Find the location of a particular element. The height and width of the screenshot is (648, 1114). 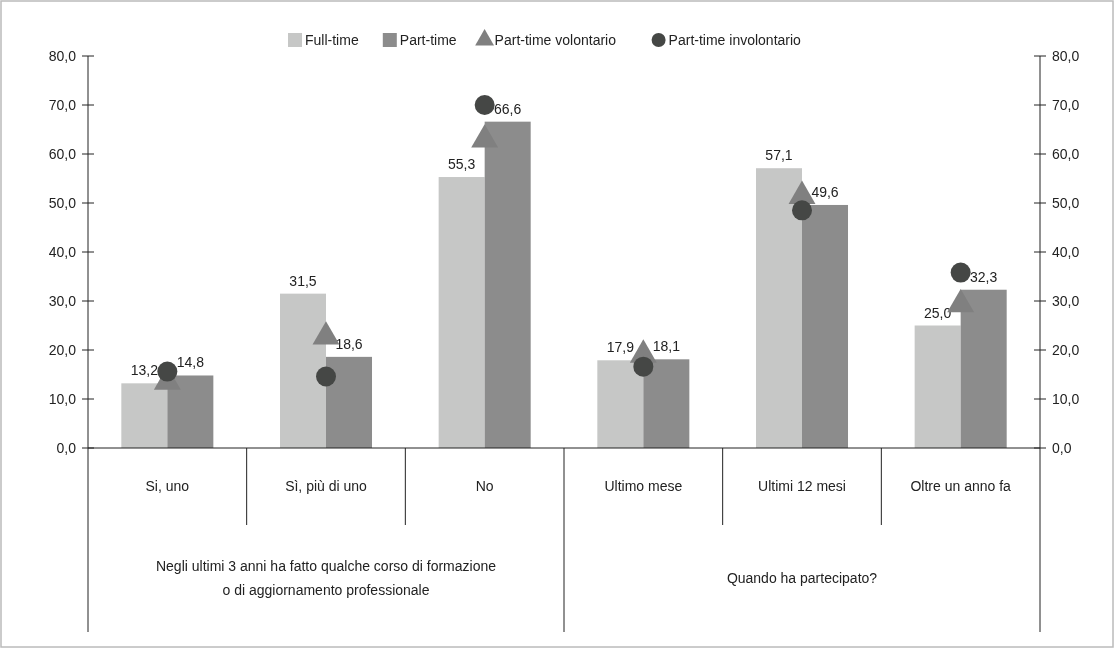

data-label: 57,1 is located at coordinates (779, 155).